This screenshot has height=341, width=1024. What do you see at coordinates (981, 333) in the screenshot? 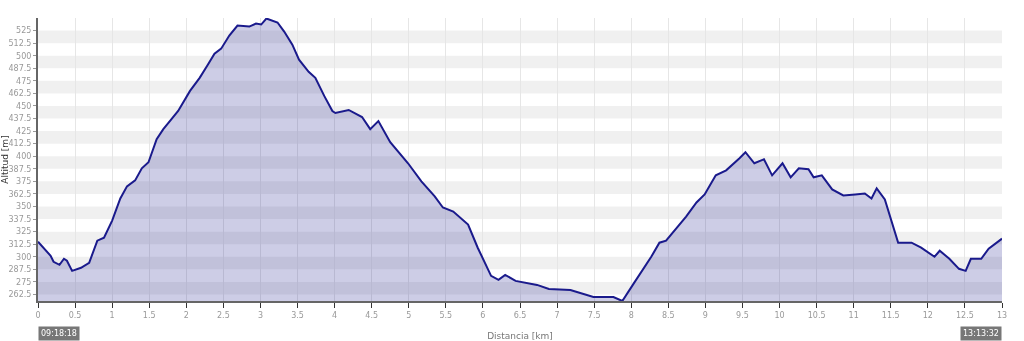
I see `text: 13:13:32` at bounding box center [981, 333].